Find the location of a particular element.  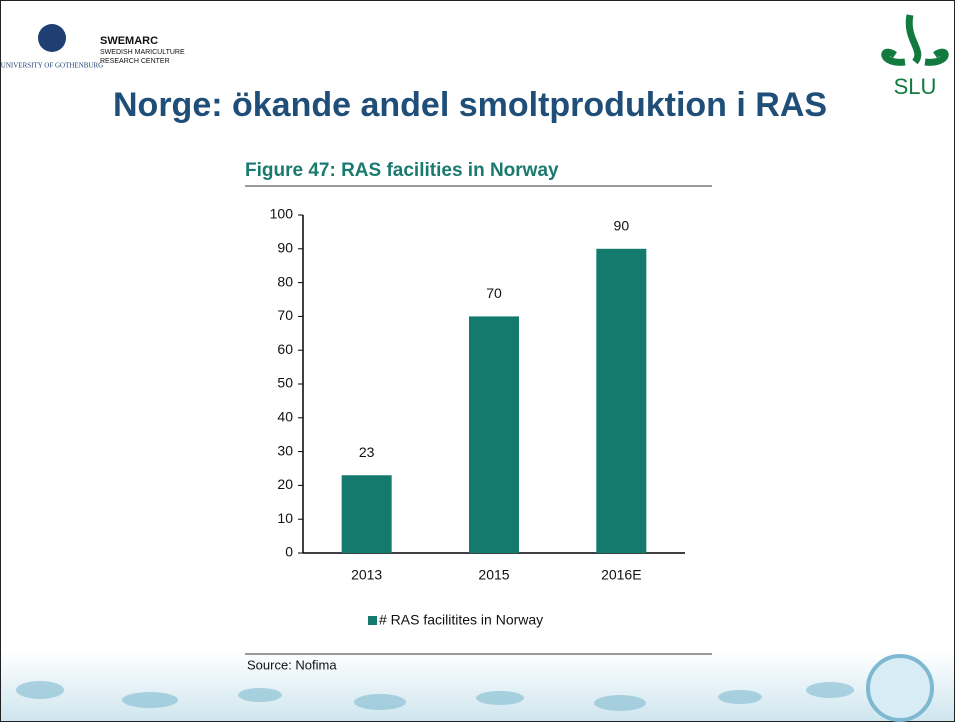

legend-label: # RAS facilitites in Norway is located at coordinates (461, 620).